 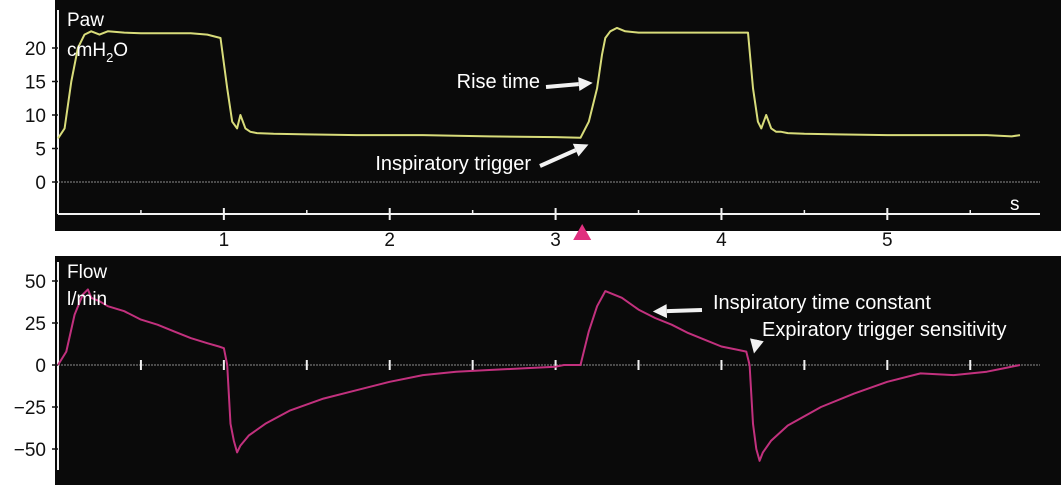 I want to click on inspiratory-trigger-arrow-head, so click(x=580, y=150).